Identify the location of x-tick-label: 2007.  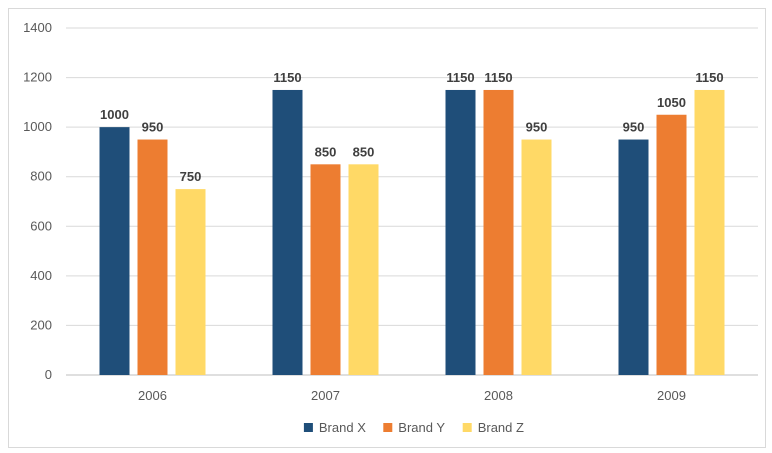
(325, 395).